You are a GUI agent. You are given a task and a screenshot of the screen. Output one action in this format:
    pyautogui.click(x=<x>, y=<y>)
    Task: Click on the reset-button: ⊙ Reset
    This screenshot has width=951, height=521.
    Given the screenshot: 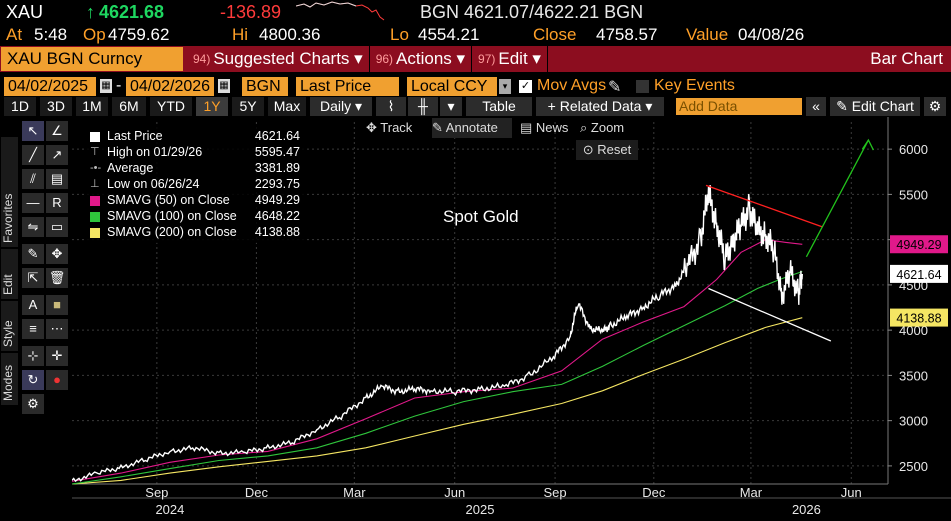 What is the action you would take?
    pyautogui.click(x=607, y=150)
    